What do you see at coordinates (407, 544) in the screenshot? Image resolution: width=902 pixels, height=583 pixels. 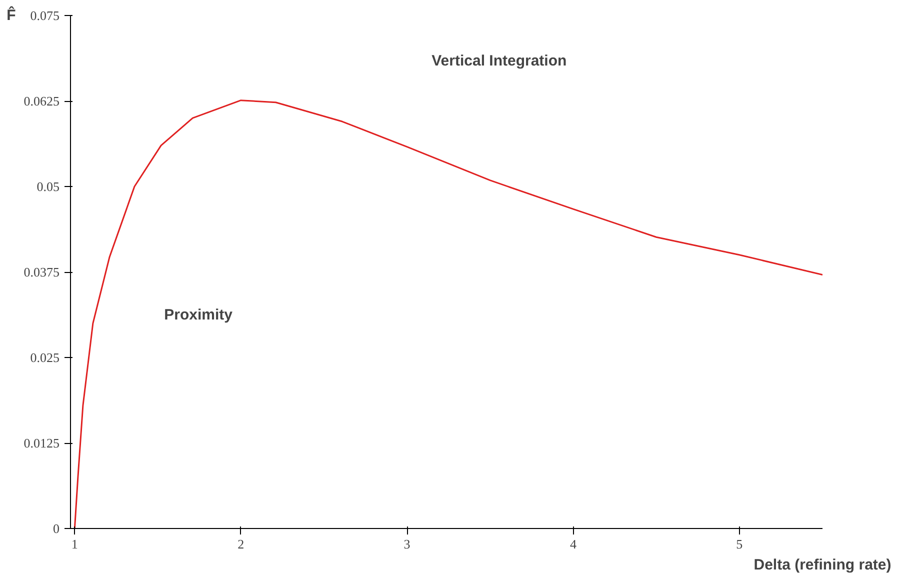 I see `x-tick-label: 3` at bounding box center [407, 544].